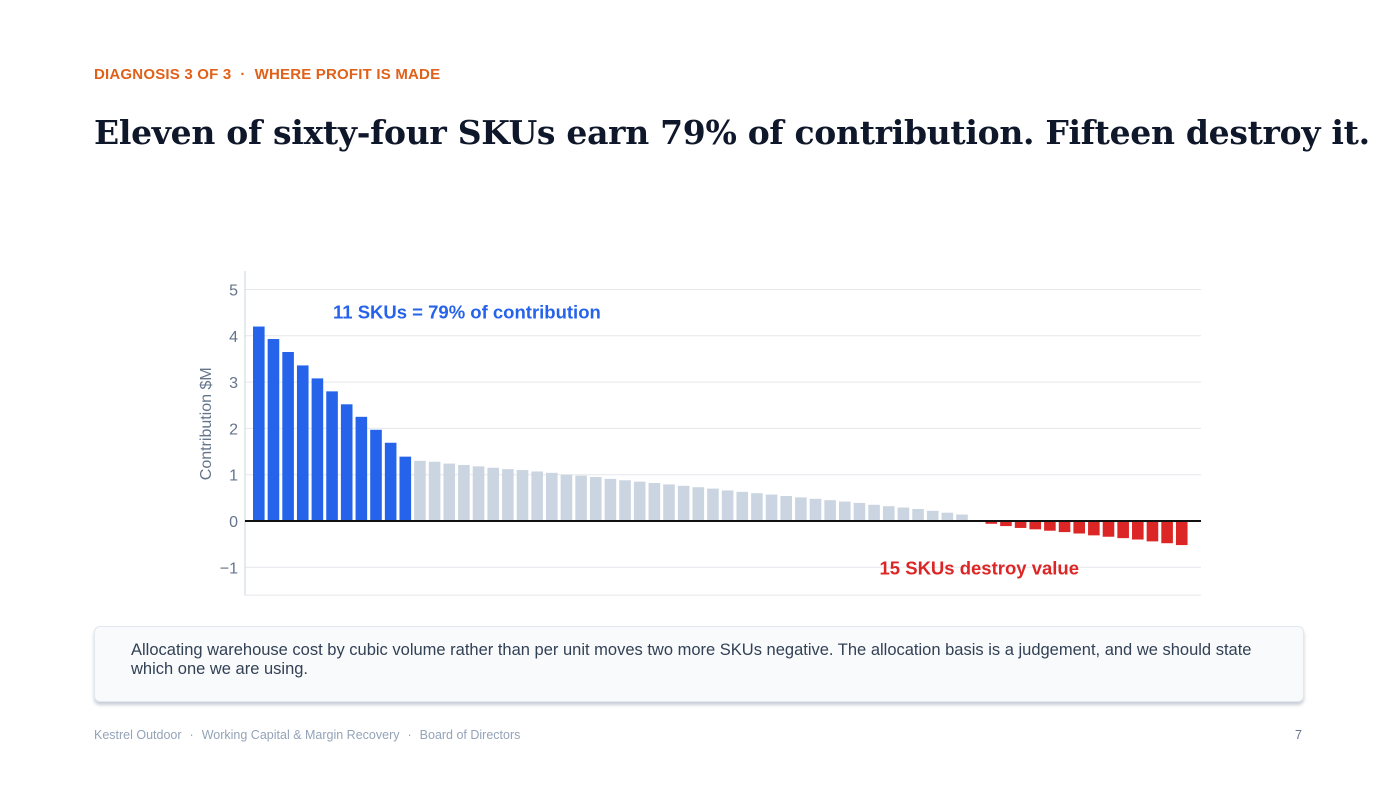 The height and width of the screenshot is (788, 1400). What do you see at coordinates (233, 476) in the screenshot?
I see `y-tick-label: 1` at bounding box center [233, 476].